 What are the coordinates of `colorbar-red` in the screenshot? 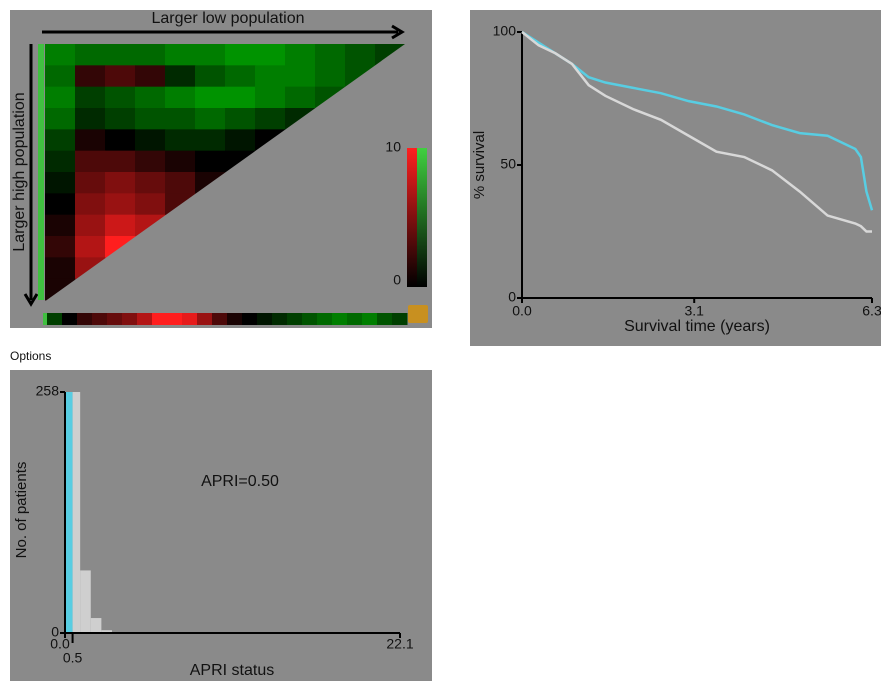 It's located at (411, 217).